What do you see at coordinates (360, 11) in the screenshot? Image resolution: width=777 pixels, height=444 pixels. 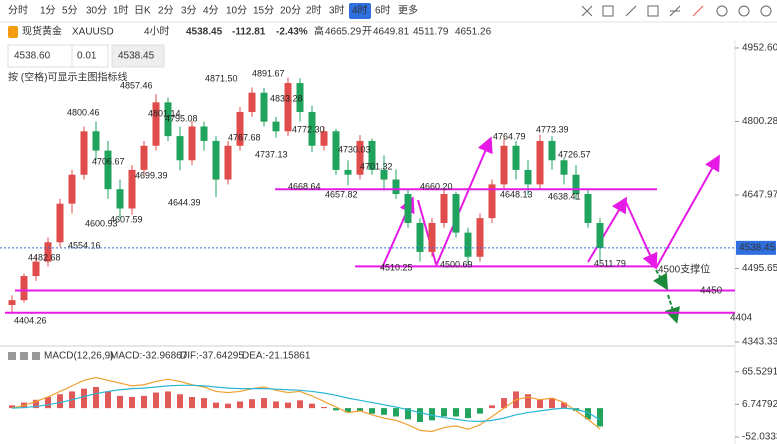 I see `interval-tab: 4时` at bounding box center [360, 11].